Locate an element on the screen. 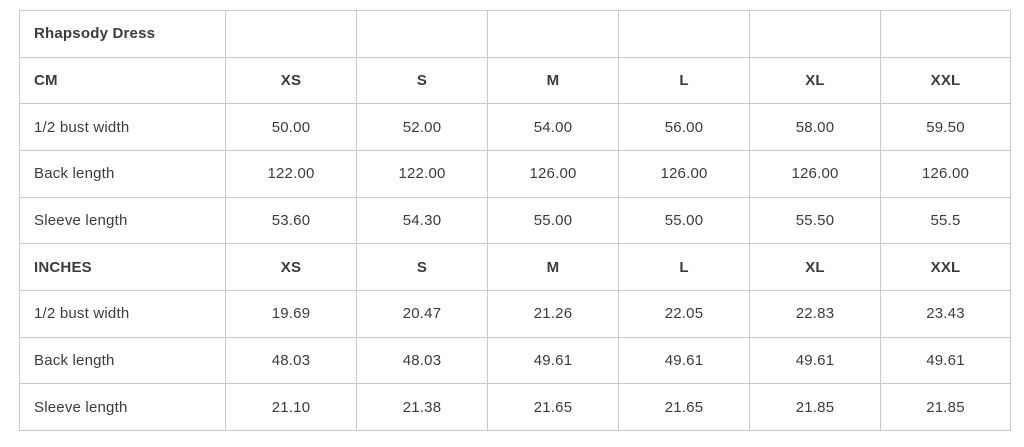 The width and height of the screenshot is (1024, 447). value-cell: 59.50 is located at coordinates (945, 127).